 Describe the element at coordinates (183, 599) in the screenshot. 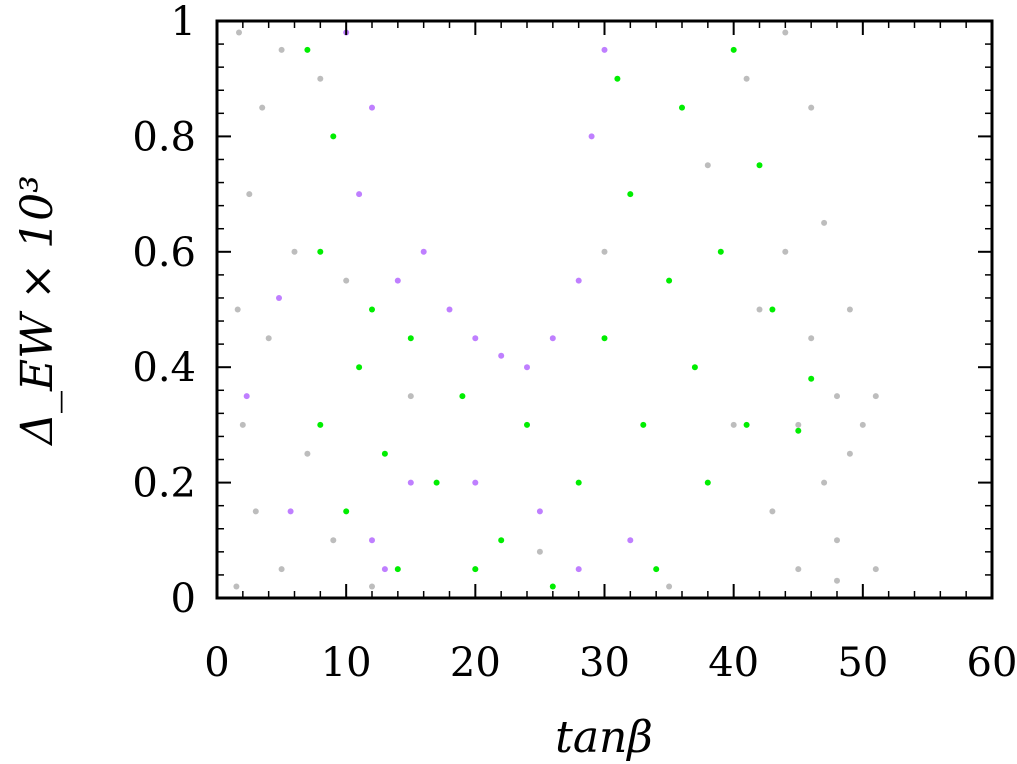

I see `y-tick-label: 0` at that location.